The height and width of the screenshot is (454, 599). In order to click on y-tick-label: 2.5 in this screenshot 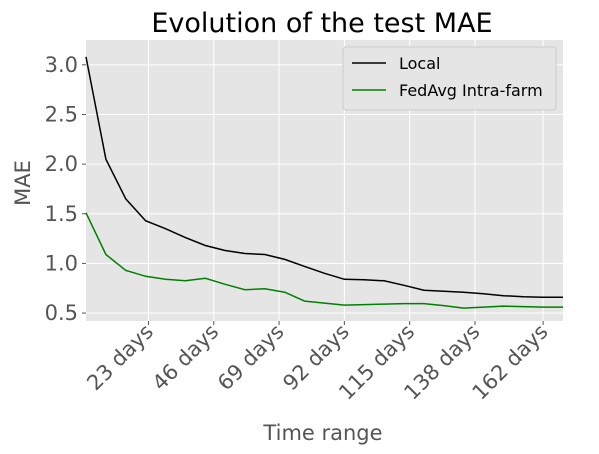, I will do `click(61, 114)`.